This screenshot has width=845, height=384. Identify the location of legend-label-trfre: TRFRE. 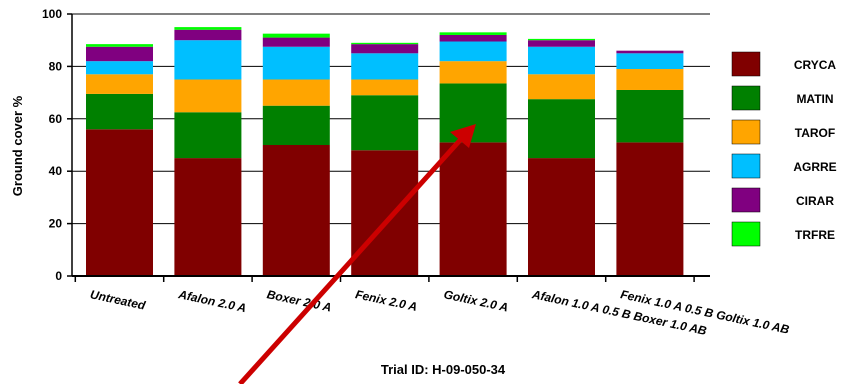
(815, 235).